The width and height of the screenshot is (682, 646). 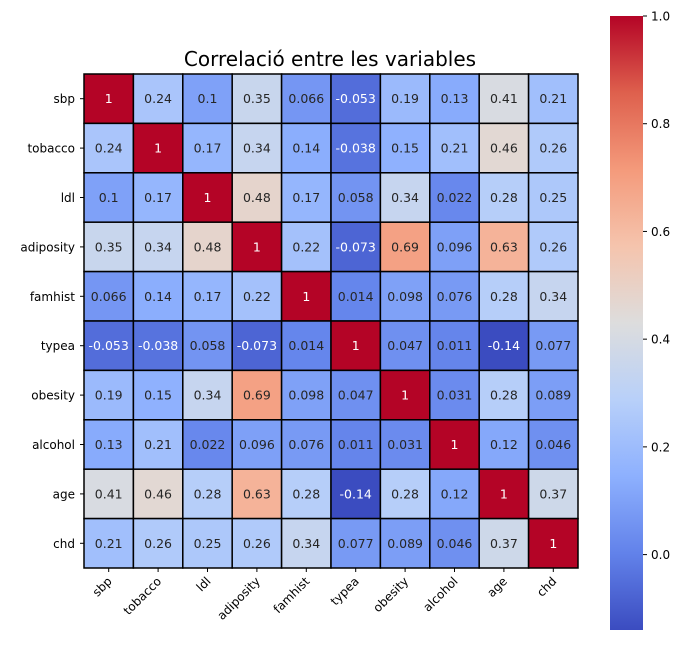 What do you see at coordinates (158, 345) in the screenshot?
I see `cell-value-typea-tobacco: -0.038` at bounding box center [158, 345].